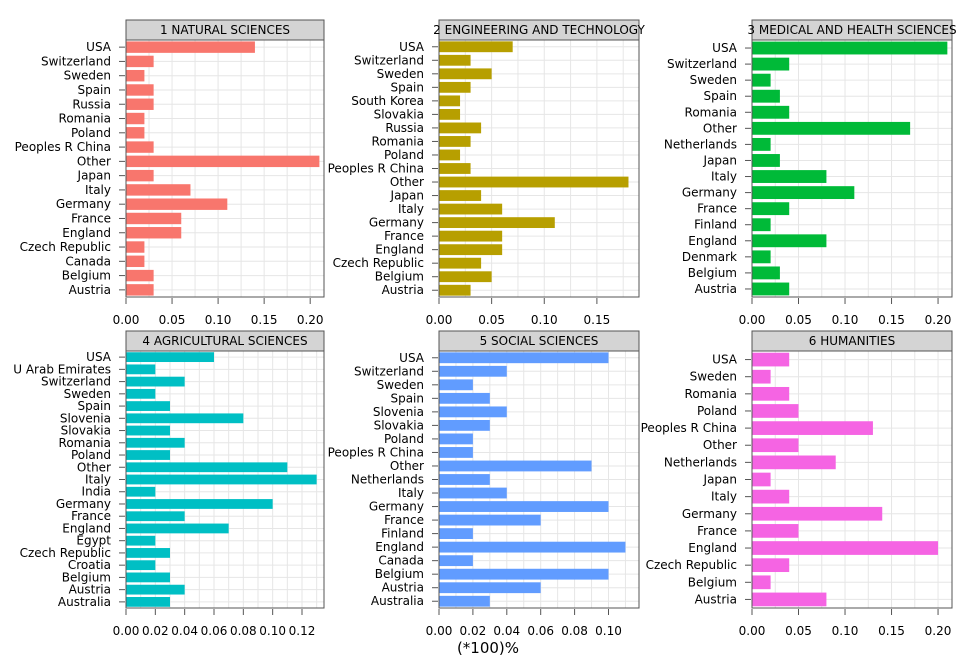 The height and width of the screenshot is (672, 977). What do you see at coordinates (709, 257) in the screenshot?
I see `y-tick-label: Denmark` at bounding box center [709, 257].